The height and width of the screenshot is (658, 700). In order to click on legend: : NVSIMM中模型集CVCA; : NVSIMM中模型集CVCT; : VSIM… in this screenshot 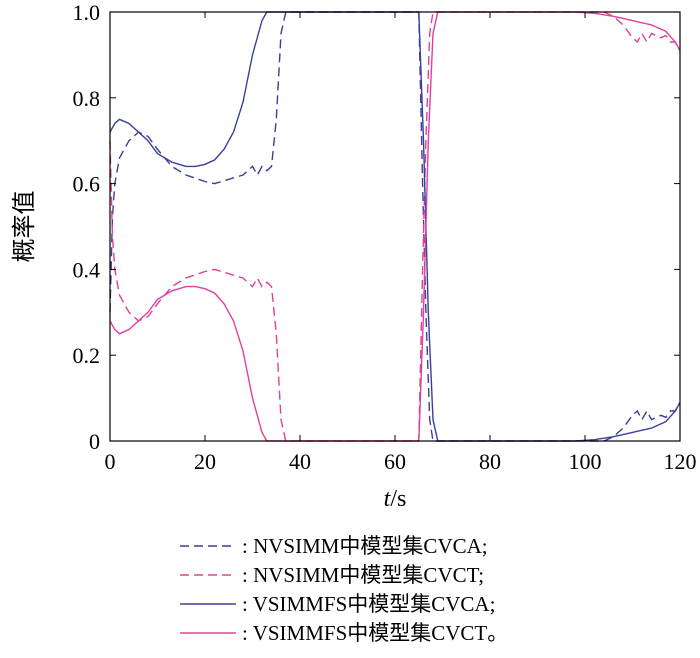, I will do `click(344, 589)`.